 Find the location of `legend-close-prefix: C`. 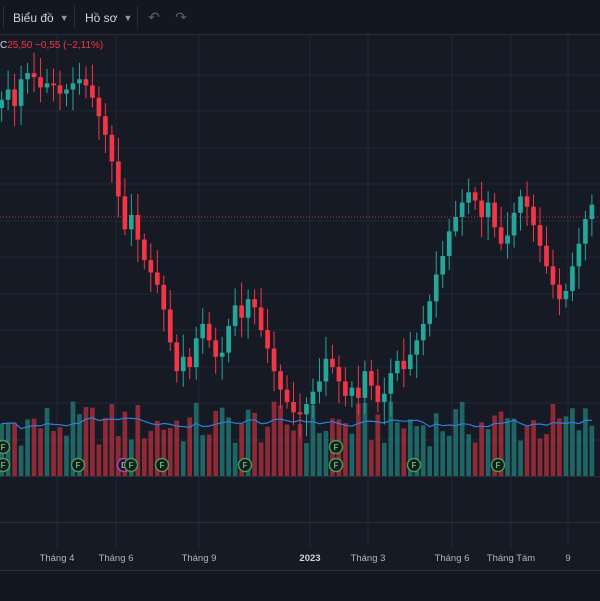

legend-close-prefix: C is located at coordinates (4, 45).